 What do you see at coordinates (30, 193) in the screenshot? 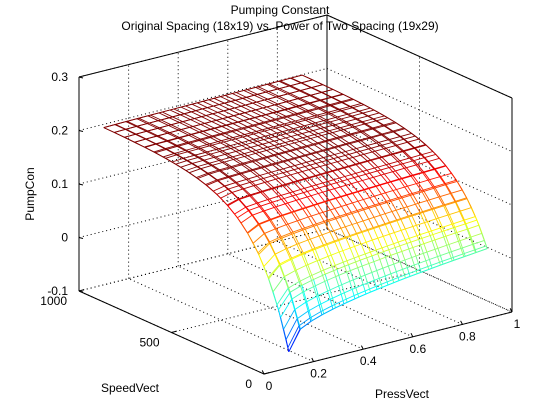
I see `z-axis-label: PumpCon` at bounding box center [30, 193].